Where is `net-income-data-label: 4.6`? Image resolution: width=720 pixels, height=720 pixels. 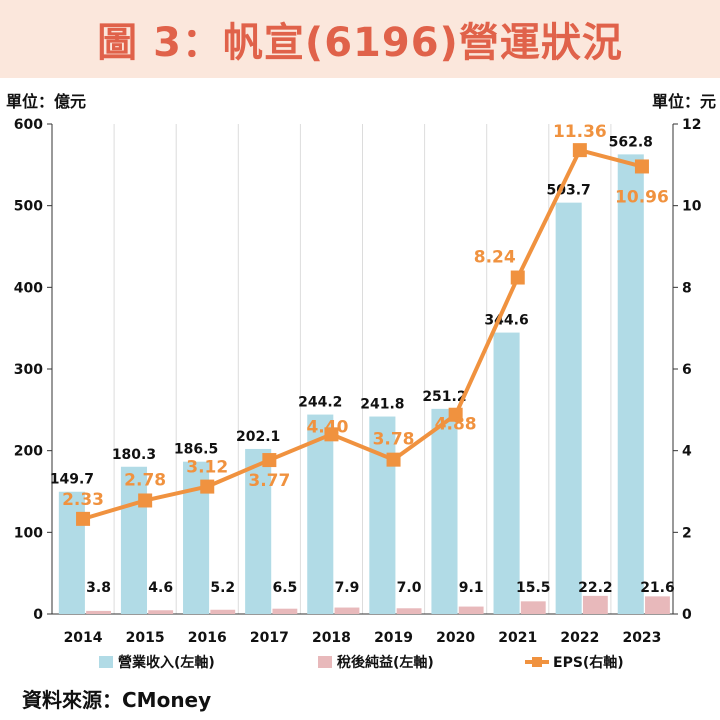 net-income-data-label: 4.6 is located at coordinates (160, 588).